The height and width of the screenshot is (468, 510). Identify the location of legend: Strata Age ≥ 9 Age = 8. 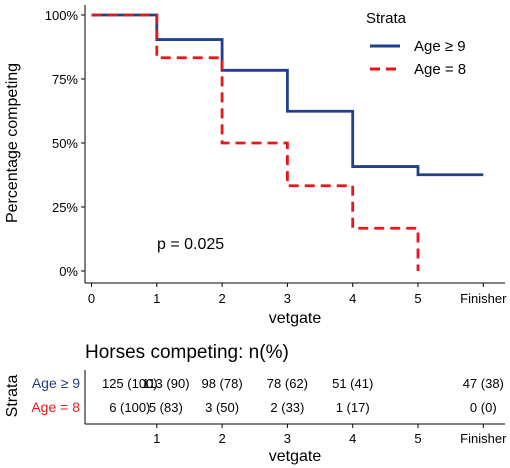
(416, 44).